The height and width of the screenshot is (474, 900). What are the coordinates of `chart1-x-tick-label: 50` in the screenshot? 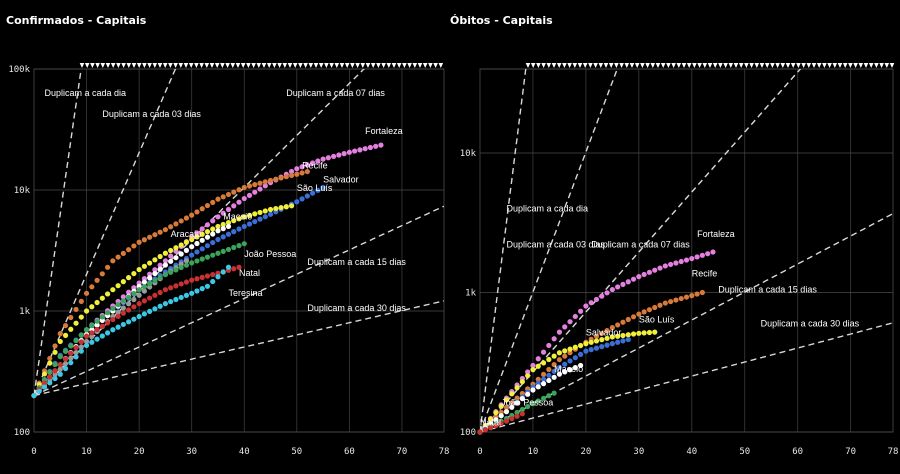 It's located at (744, 452).